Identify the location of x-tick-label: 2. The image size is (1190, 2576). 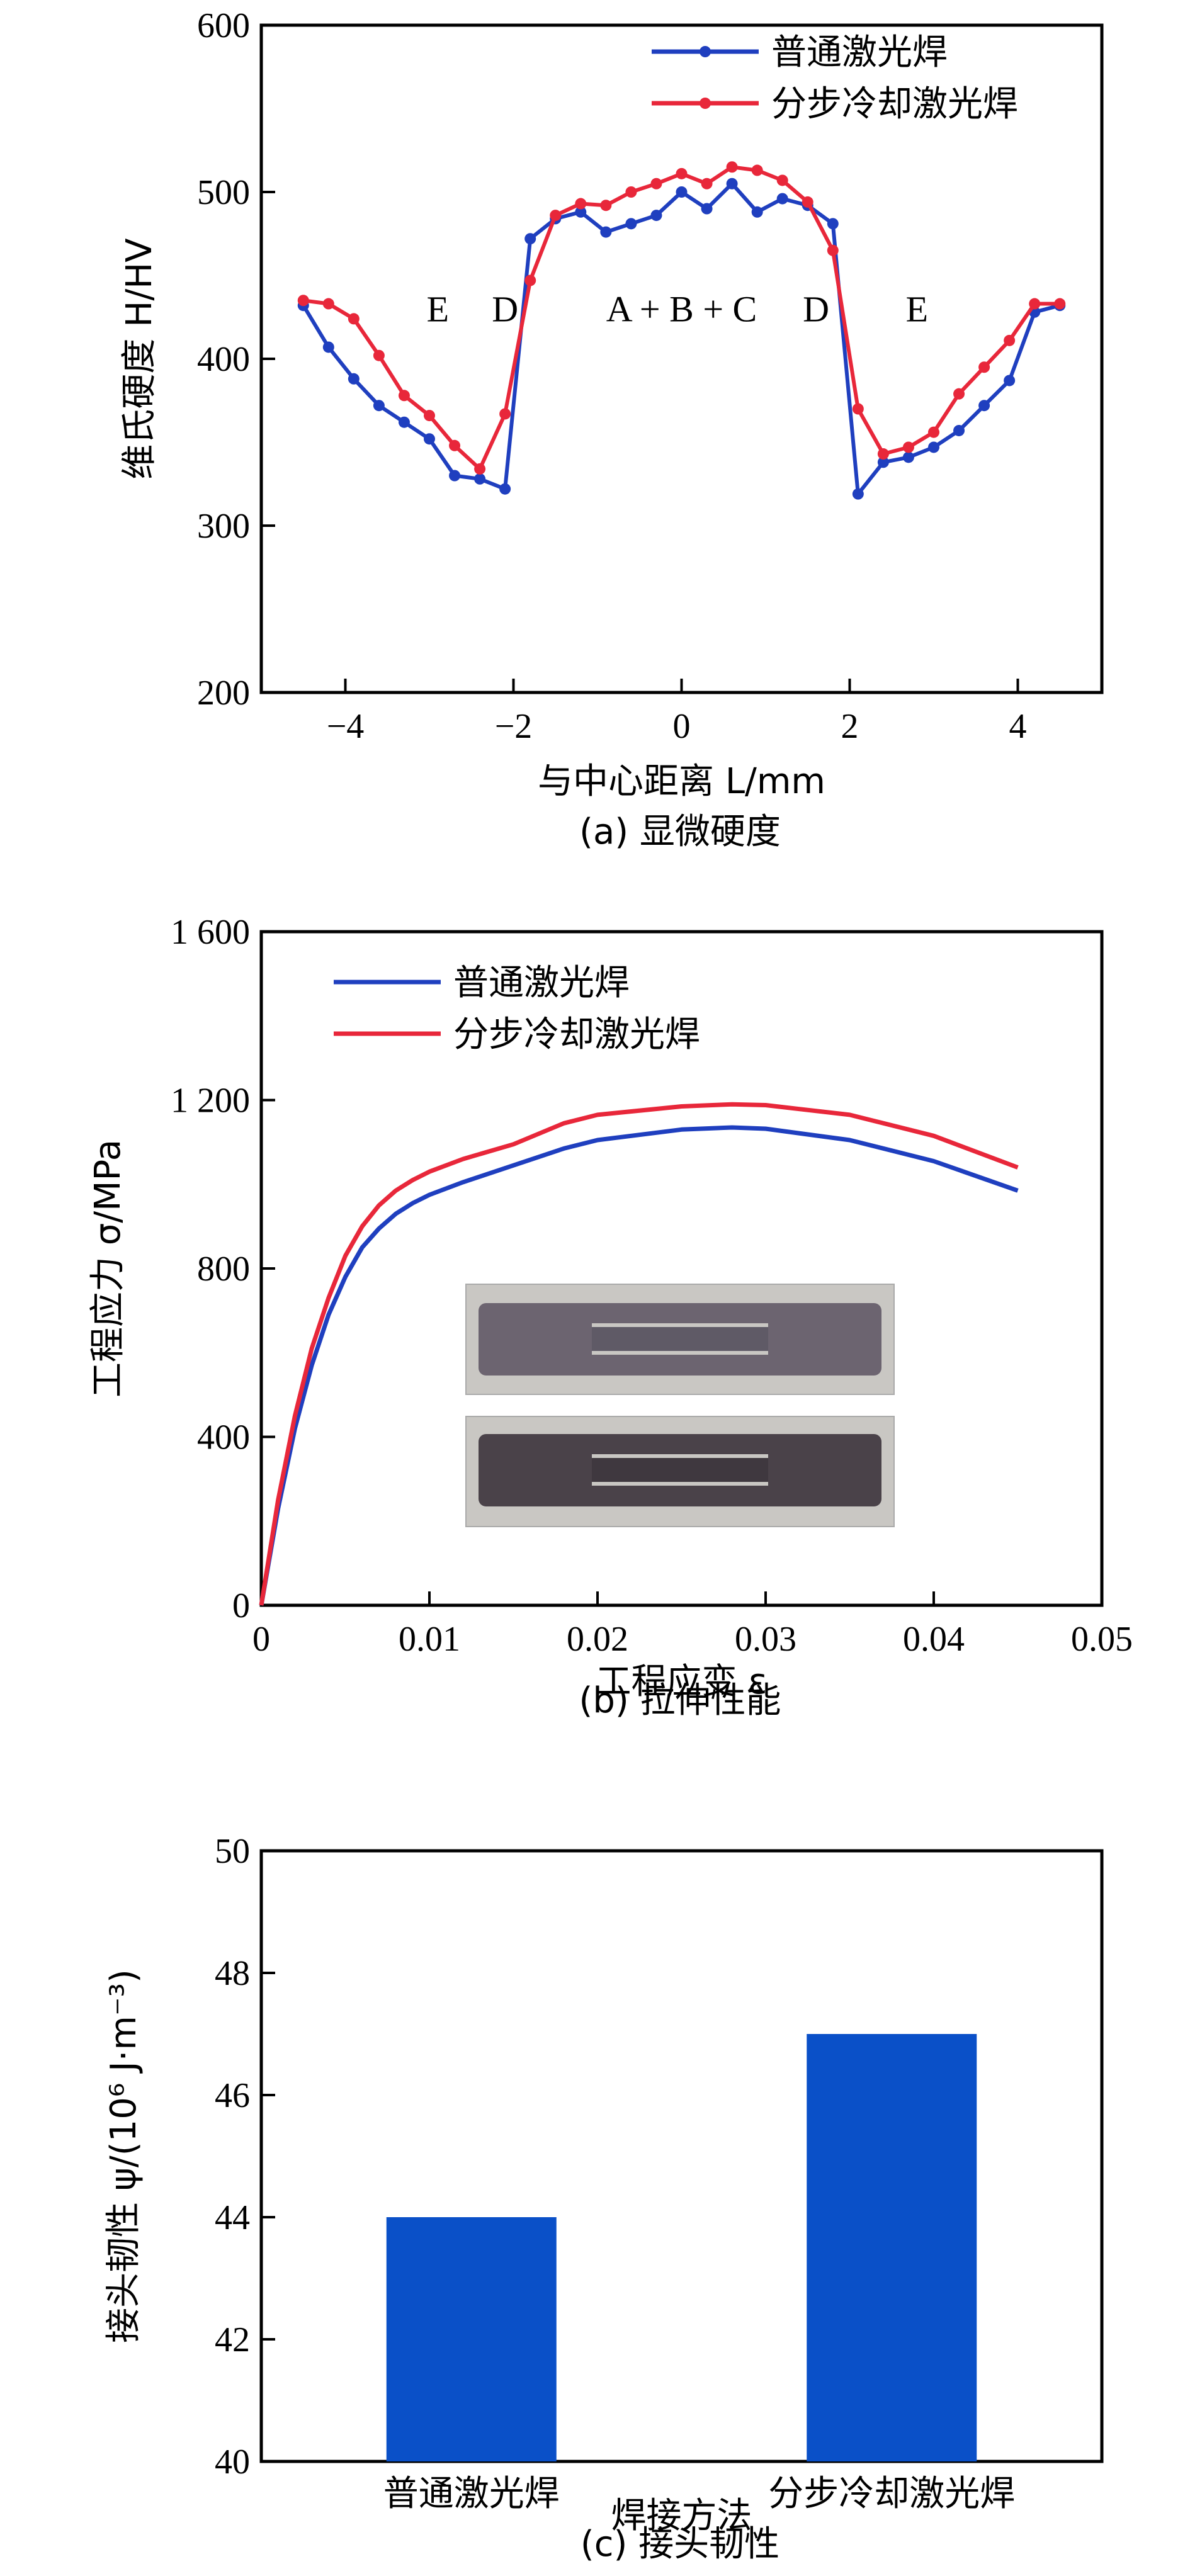
(850, 726).